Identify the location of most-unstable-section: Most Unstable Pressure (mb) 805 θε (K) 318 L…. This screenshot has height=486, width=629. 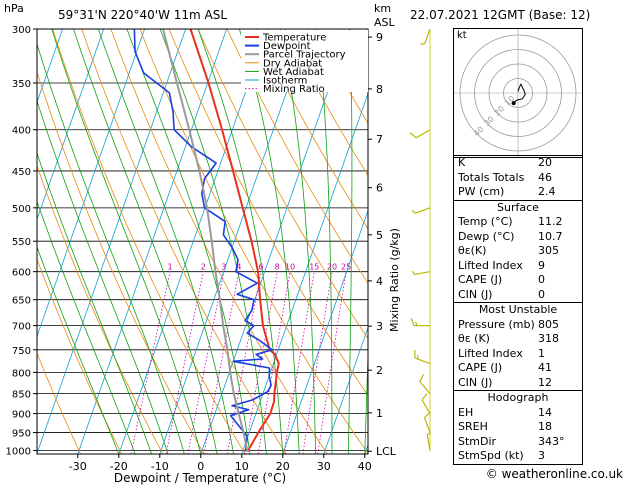
(518, 346).